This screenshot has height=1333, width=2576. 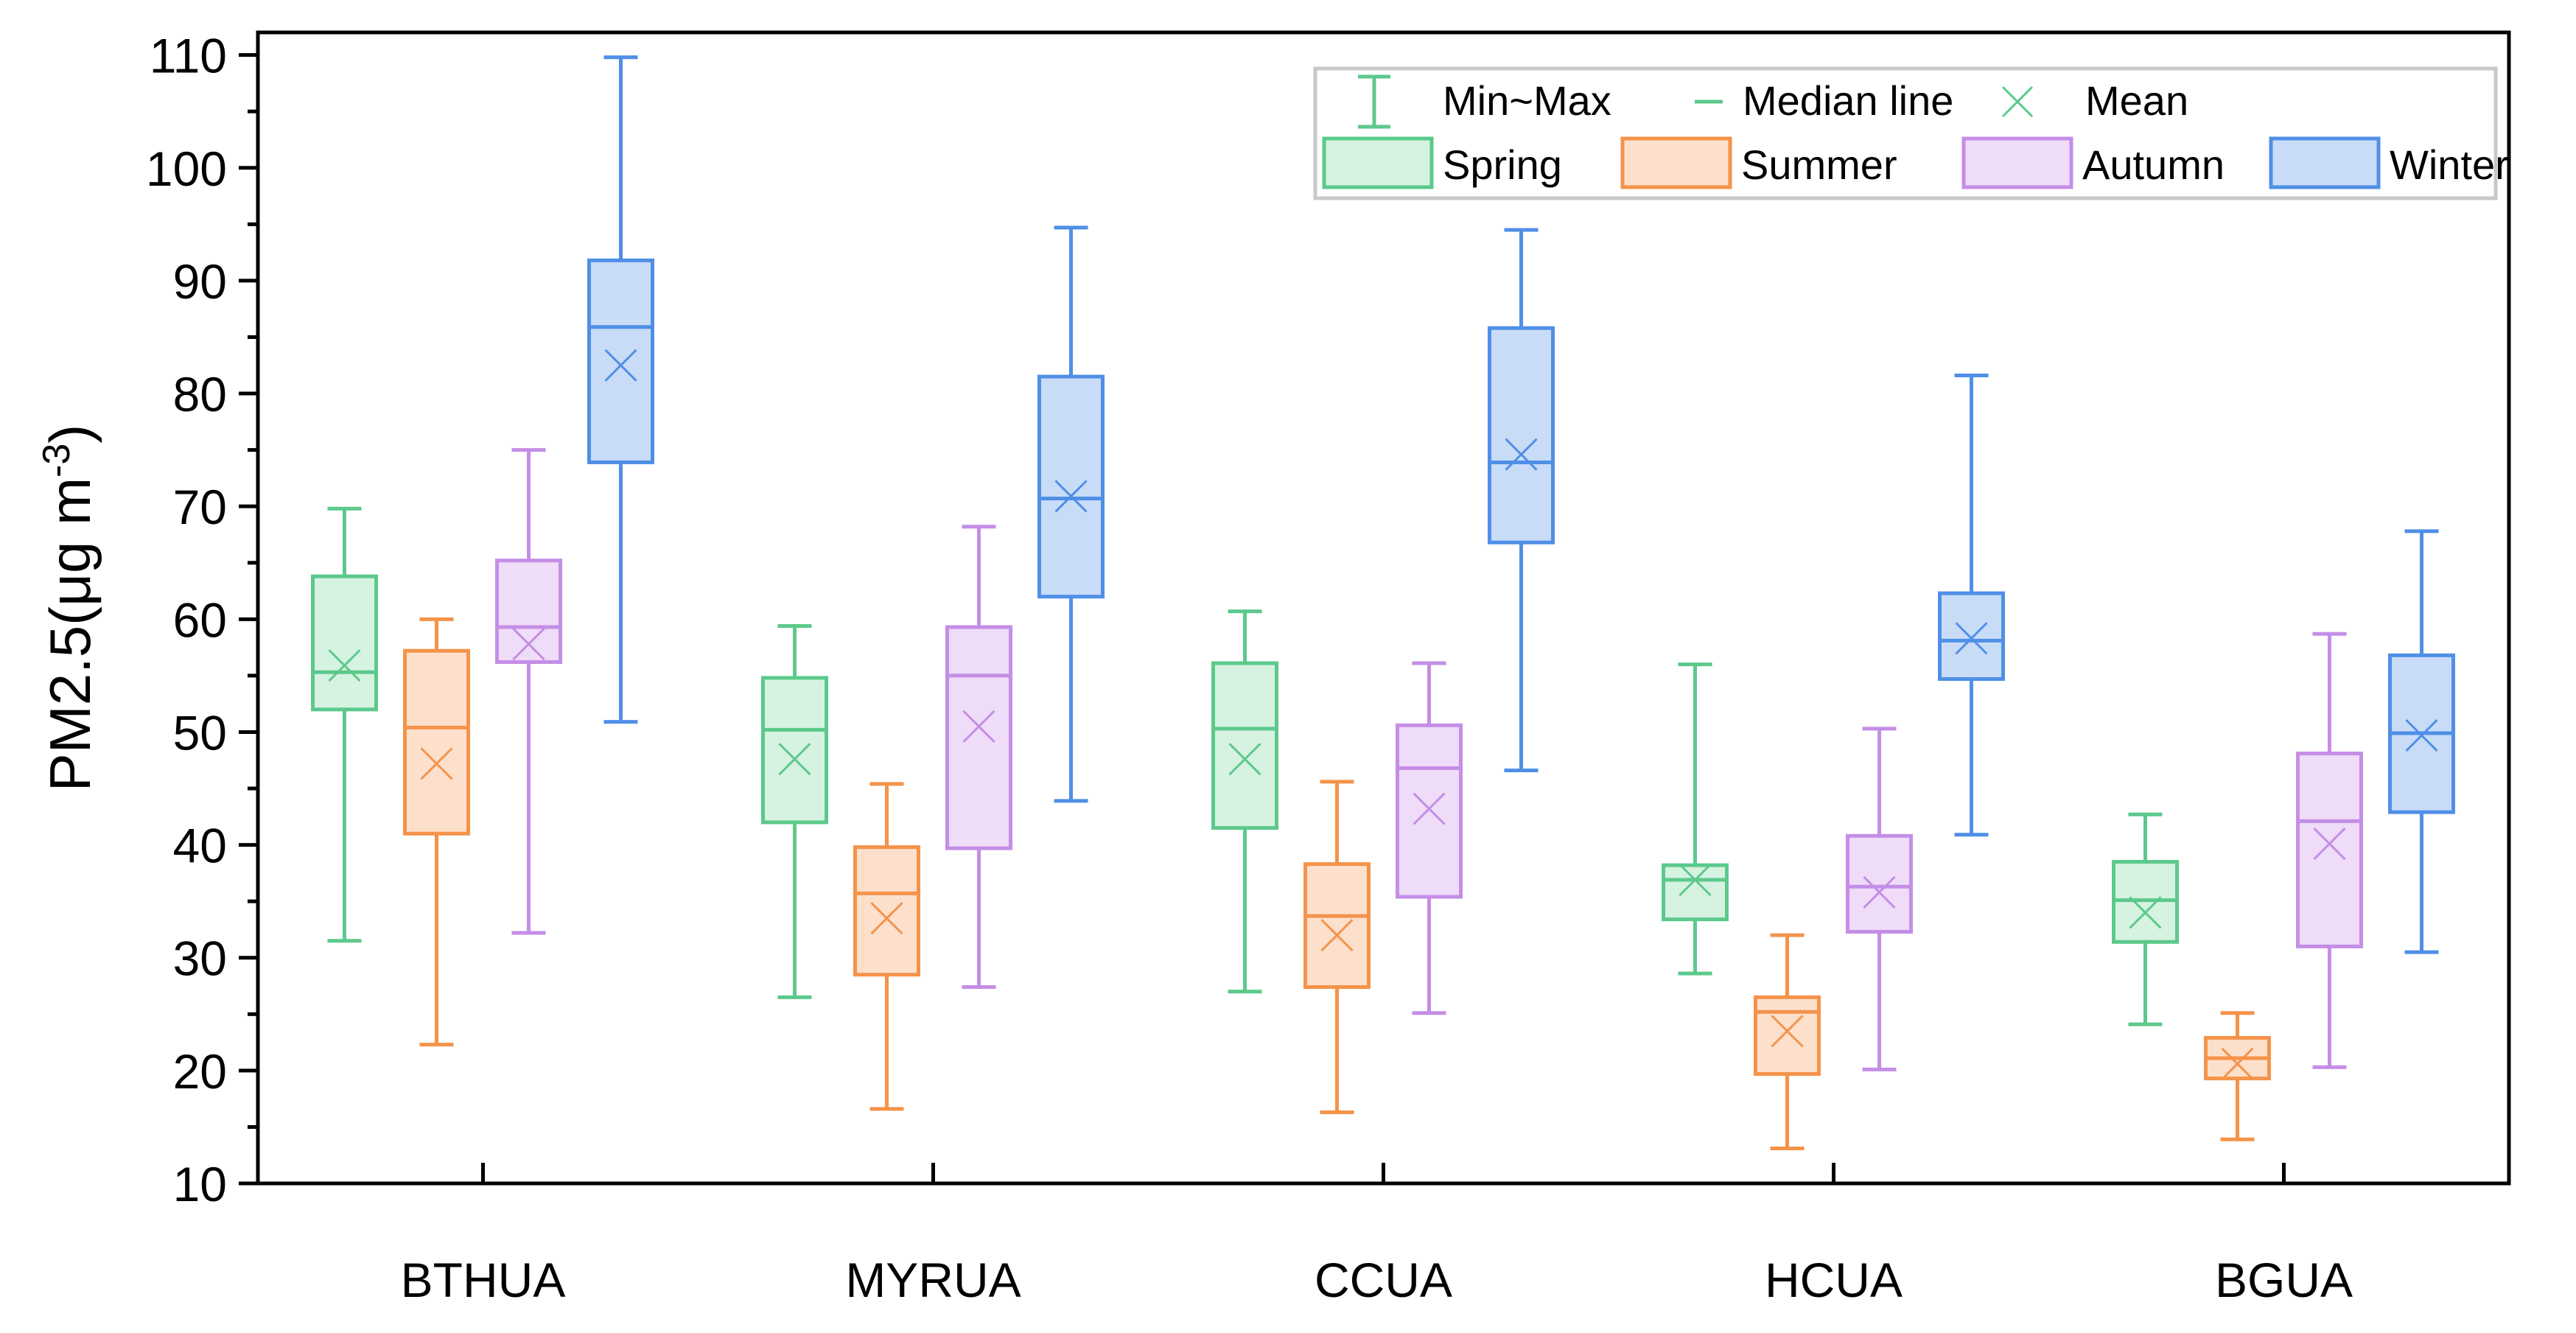 I want to click on box-spring-hcua, so click(x=1695, y=819).